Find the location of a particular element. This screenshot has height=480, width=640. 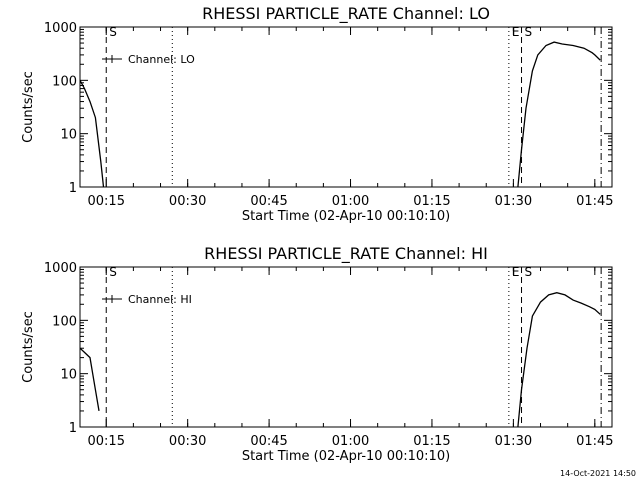

chart-title: RHESSI PARTICLE_RATE Channel: LO is located at coordinates (346, 14).